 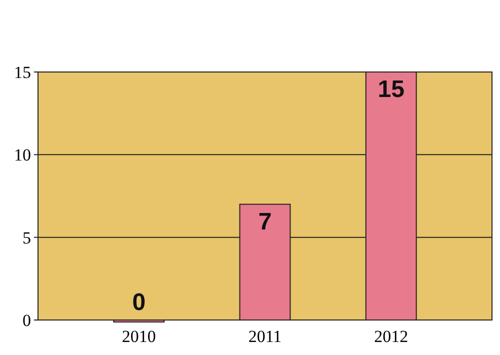 I want to click on y-tick-label: 0, so click(x=26, y=320).